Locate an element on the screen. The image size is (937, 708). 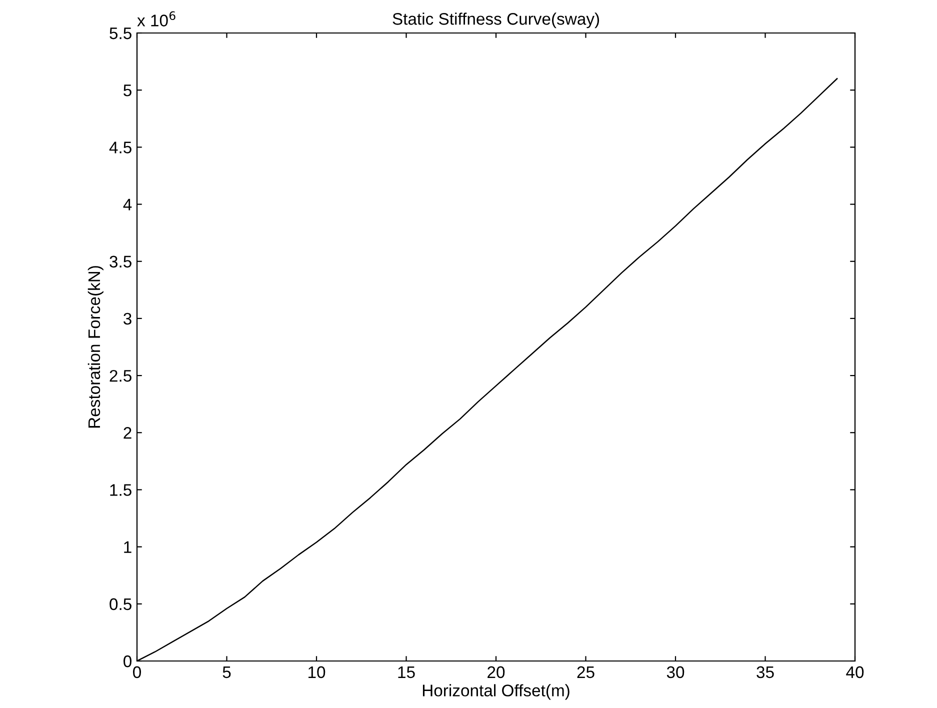
x-tick-label: 35 is located at coordinates (765, 672).